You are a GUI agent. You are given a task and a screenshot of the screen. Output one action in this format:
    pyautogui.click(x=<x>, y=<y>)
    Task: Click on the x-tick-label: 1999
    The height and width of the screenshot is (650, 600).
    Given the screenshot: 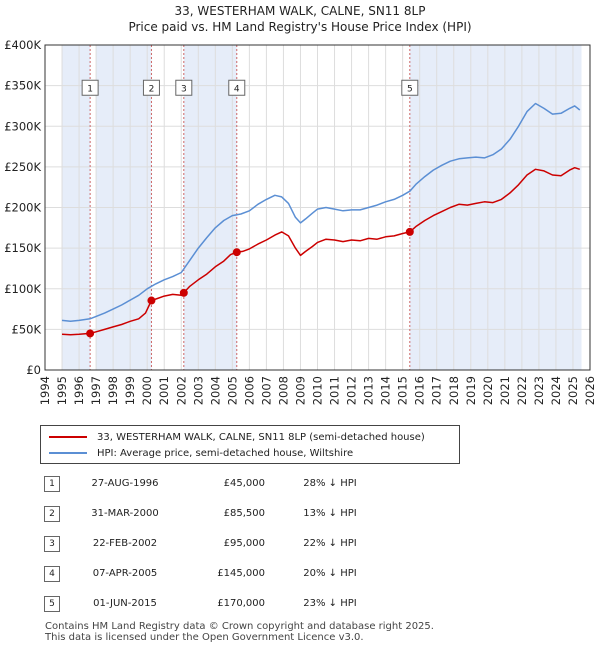 What is the action you would take?
    pyautogui.click(x=130, y=390)
    